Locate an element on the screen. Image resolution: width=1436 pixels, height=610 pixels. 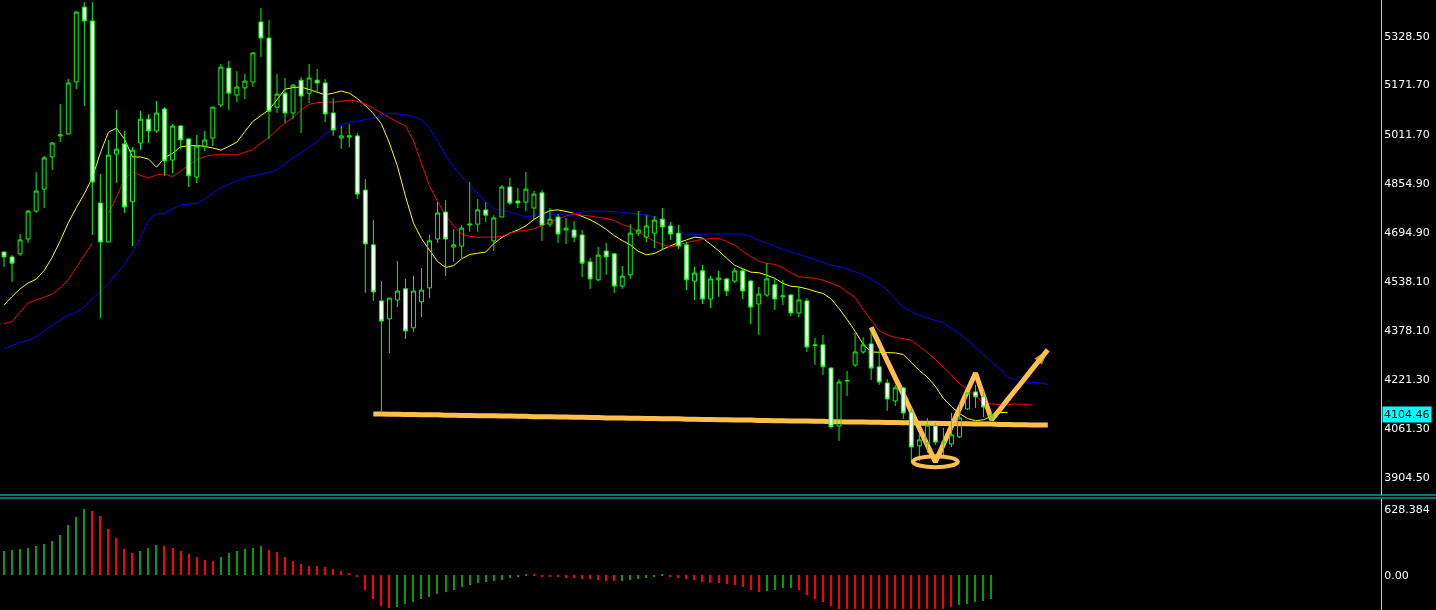
y-tick-label: 4694.90 is located at coordinates (1407, 233).